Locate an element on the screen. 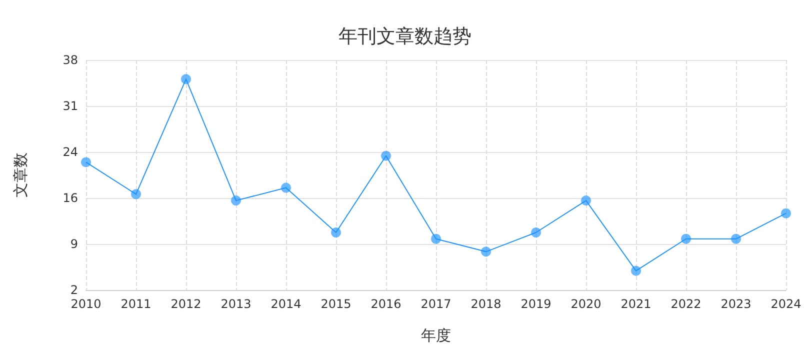 This screenshot has width=810, height=360. y-tick-label: 16 is located at coordinates (70, 198).